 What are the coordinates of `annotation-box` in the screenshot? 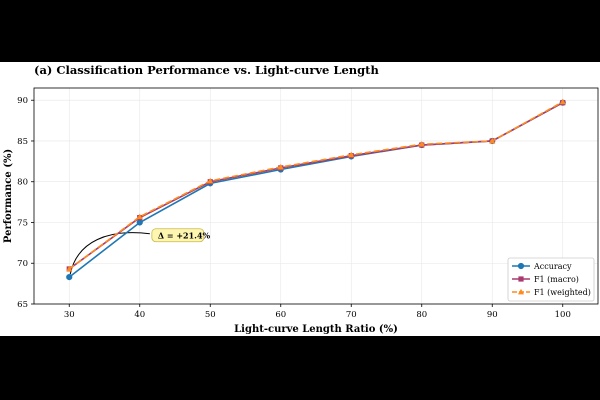 It's located at (178, 235).